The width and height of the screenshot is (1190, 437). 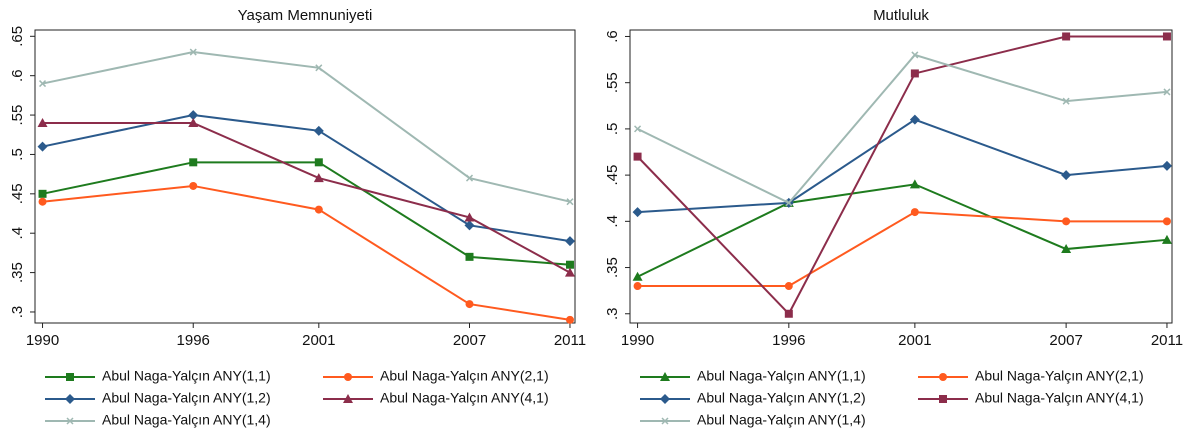 What do you see at coordinates (901, 15) in the screenshot?
I see `chart-title: Mutluluk` at bounding box center [901, 15].